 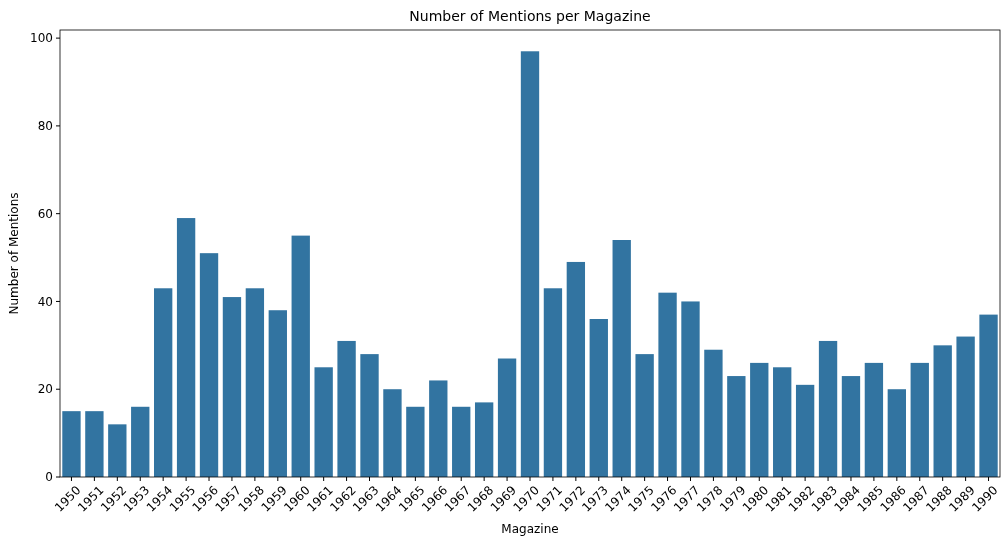 I want to click on y-tick-label: 100, so click(x=41, y=38).